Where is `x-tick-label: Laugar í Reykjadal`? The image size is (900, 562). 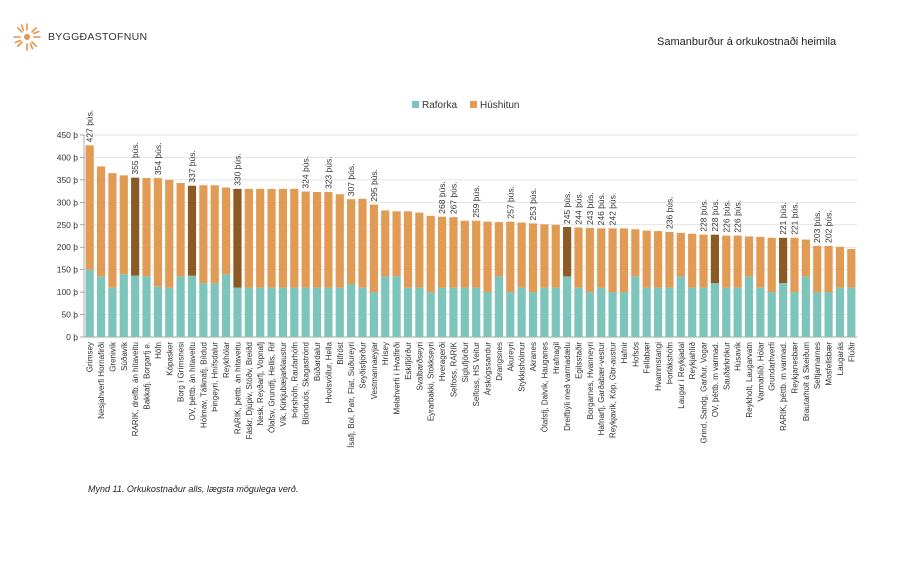
x-tick-label: Laugar í Reykjadal is located at coordinates (681, 375).